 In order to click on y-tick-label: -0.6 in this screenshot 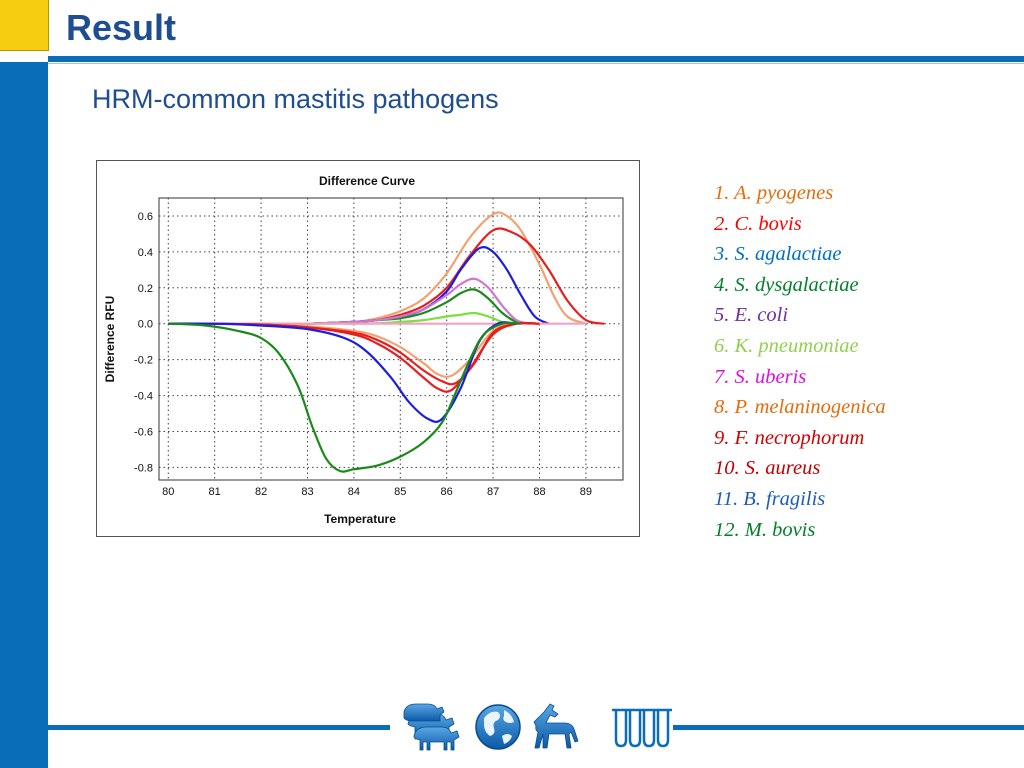, I will do `click(143, 433)`.